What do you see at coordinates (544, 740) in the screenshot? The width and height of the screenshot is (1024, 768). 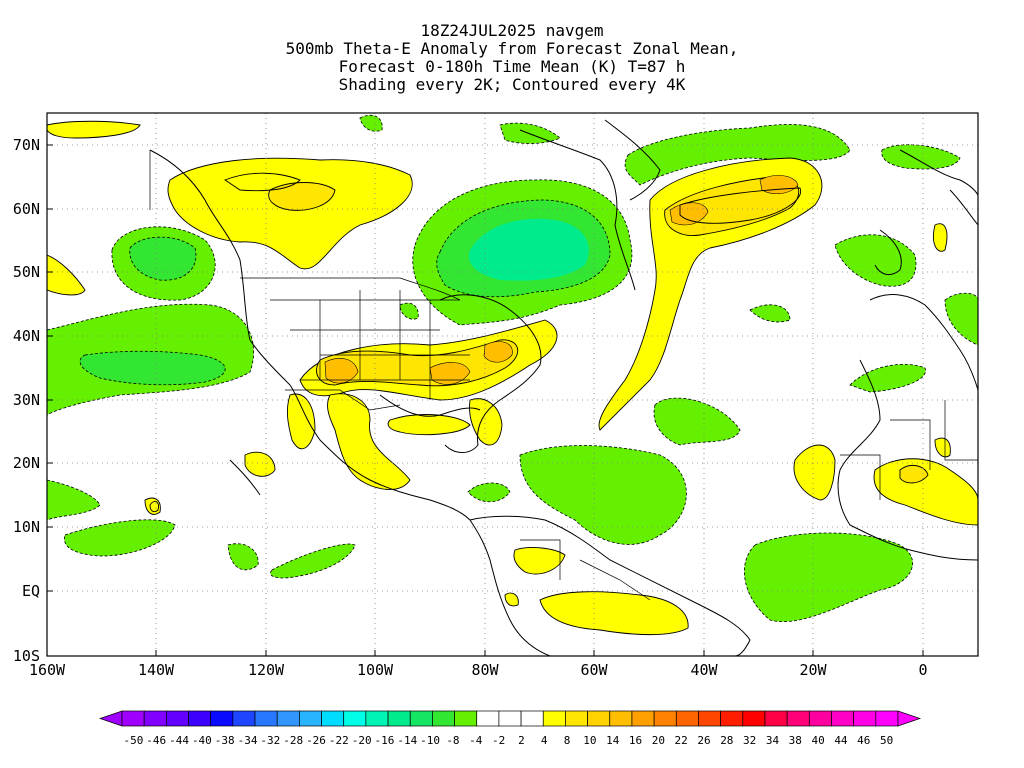 I see `colorbar-label: 4` at bounding box center [544, 740].